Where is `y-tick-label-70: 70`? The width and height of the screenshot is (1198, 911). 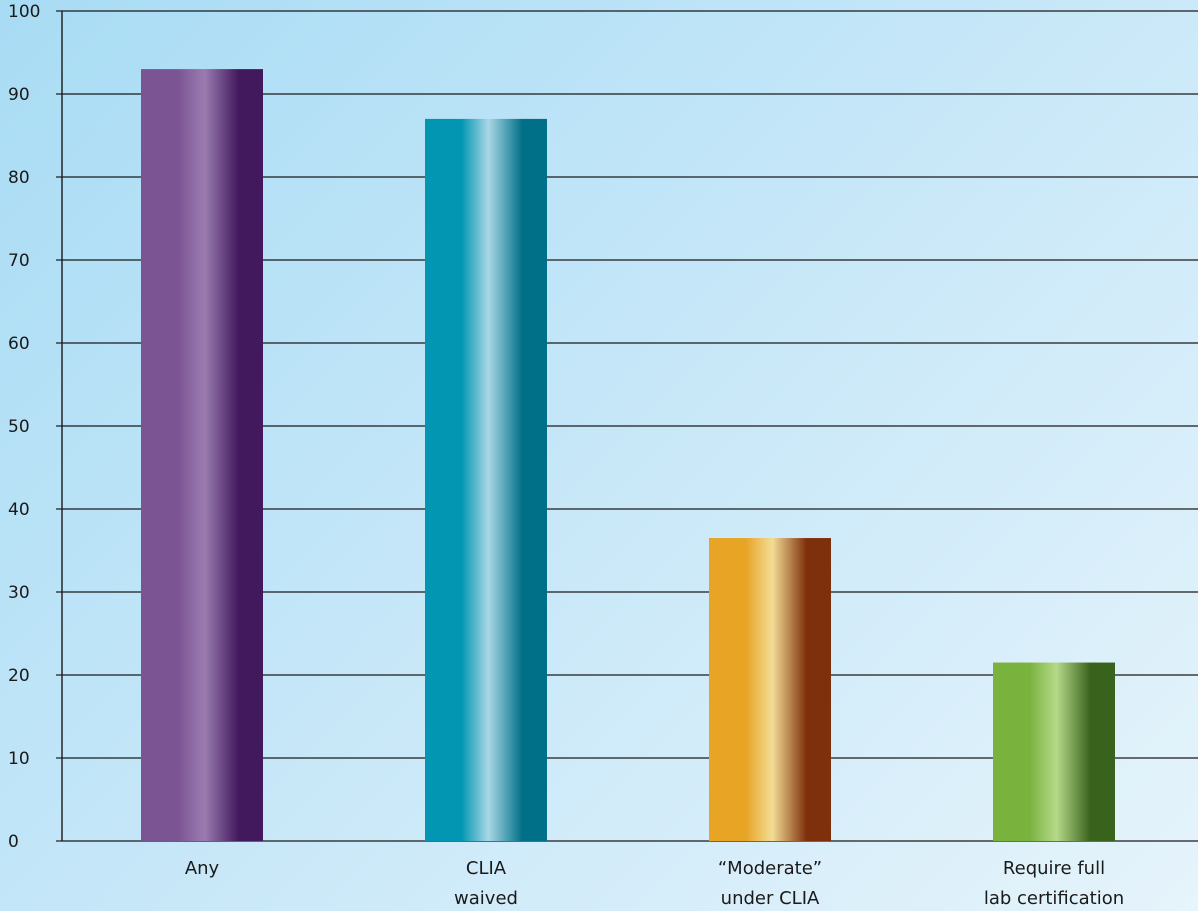
y-tick-label-70: 70 is located at coordinates (19, 261).